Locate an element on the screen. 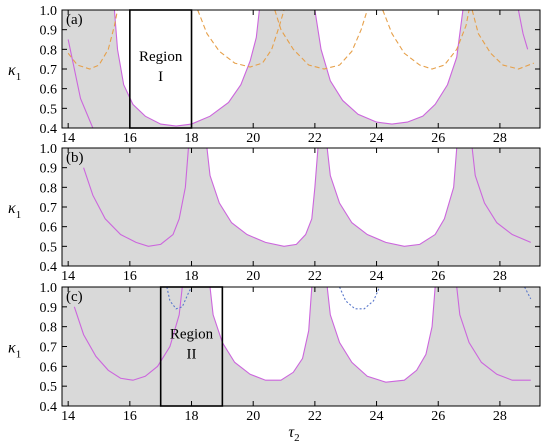  panel-label: (b) is located at coordinates (75, 158).